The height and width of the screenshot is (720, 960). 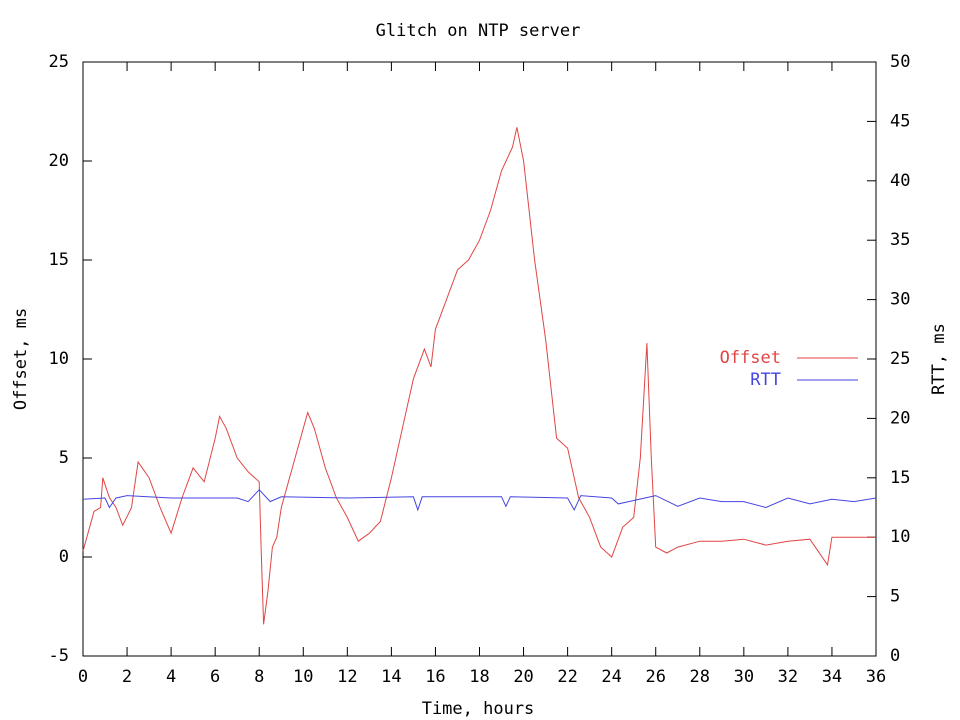 What do you see at coordinates (523, 677) in the screenshot?
I see `x-tick-label: 20` at bounding box center [523, 677].